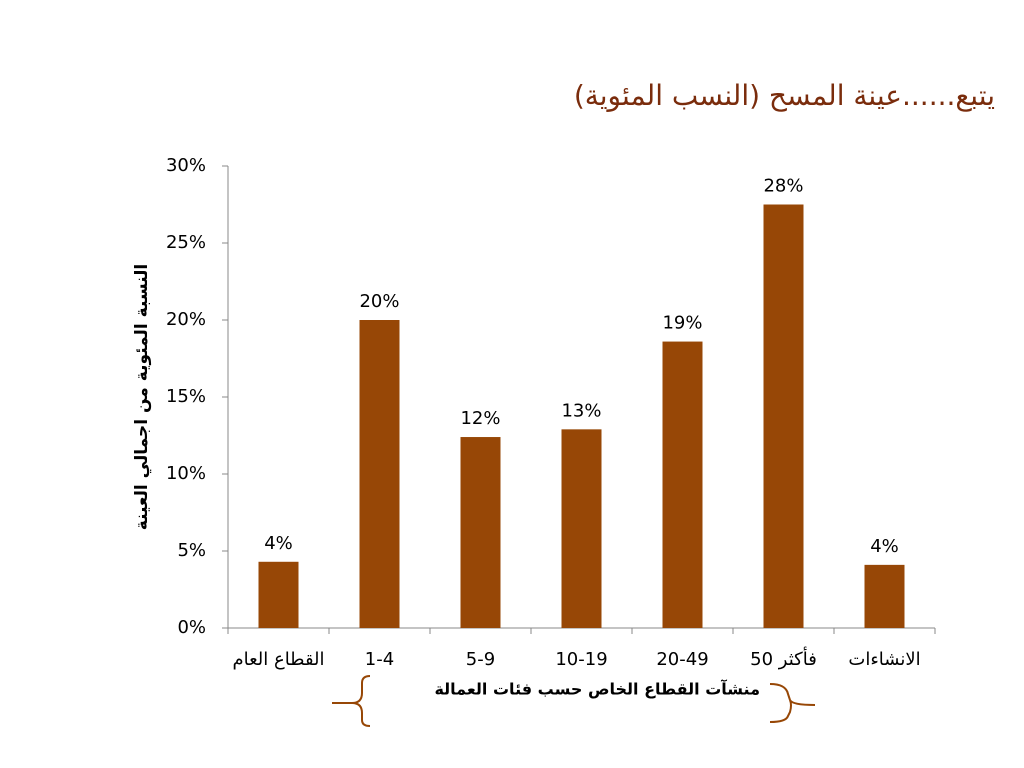 Image resolution: width=1024 pixels, height=768 pixels. What do you see at coordinates (783, 186) in the screenshot?
I see `value-label: 28%` at bounding box center [783, 186].